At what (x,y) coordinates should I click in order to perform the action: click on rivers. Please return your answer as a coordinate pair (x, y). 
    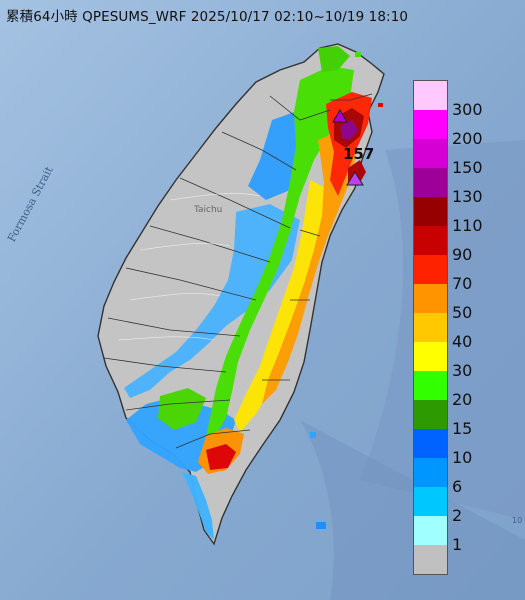
    Looking at the image, I should click on (189, 267).